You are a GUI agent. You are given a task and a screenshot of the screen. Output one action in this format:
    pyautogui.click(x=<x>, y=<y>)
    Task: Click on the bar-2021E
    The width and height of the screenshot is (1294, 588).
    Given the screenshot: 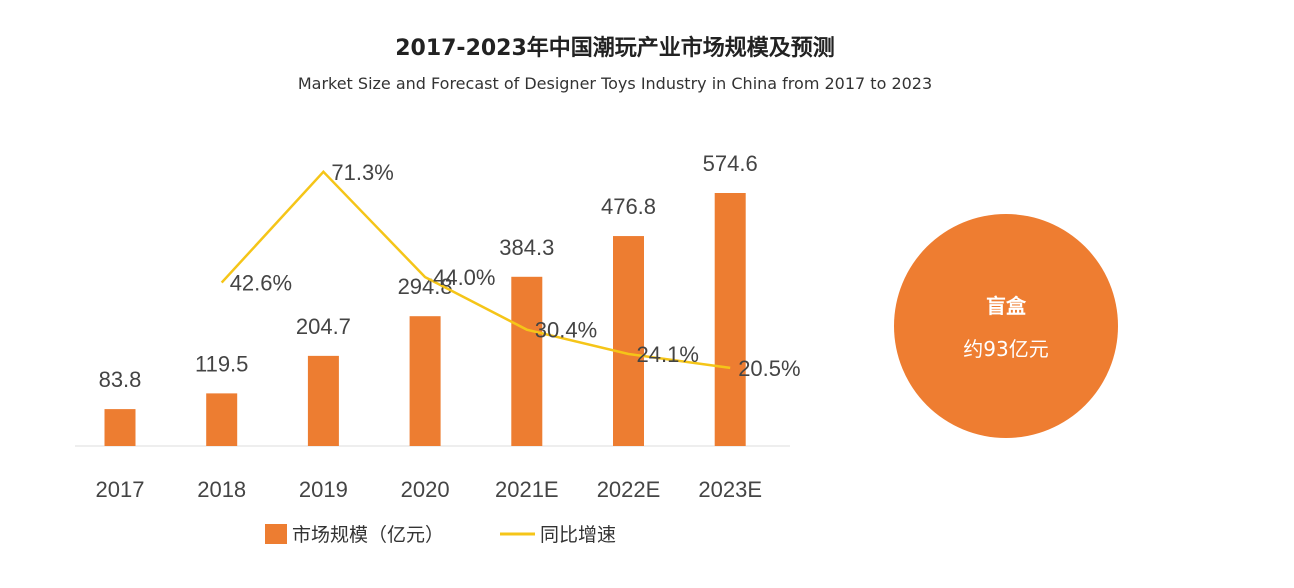 What is the action you would take?
    pyautogui.click(x=527, y=361)
    